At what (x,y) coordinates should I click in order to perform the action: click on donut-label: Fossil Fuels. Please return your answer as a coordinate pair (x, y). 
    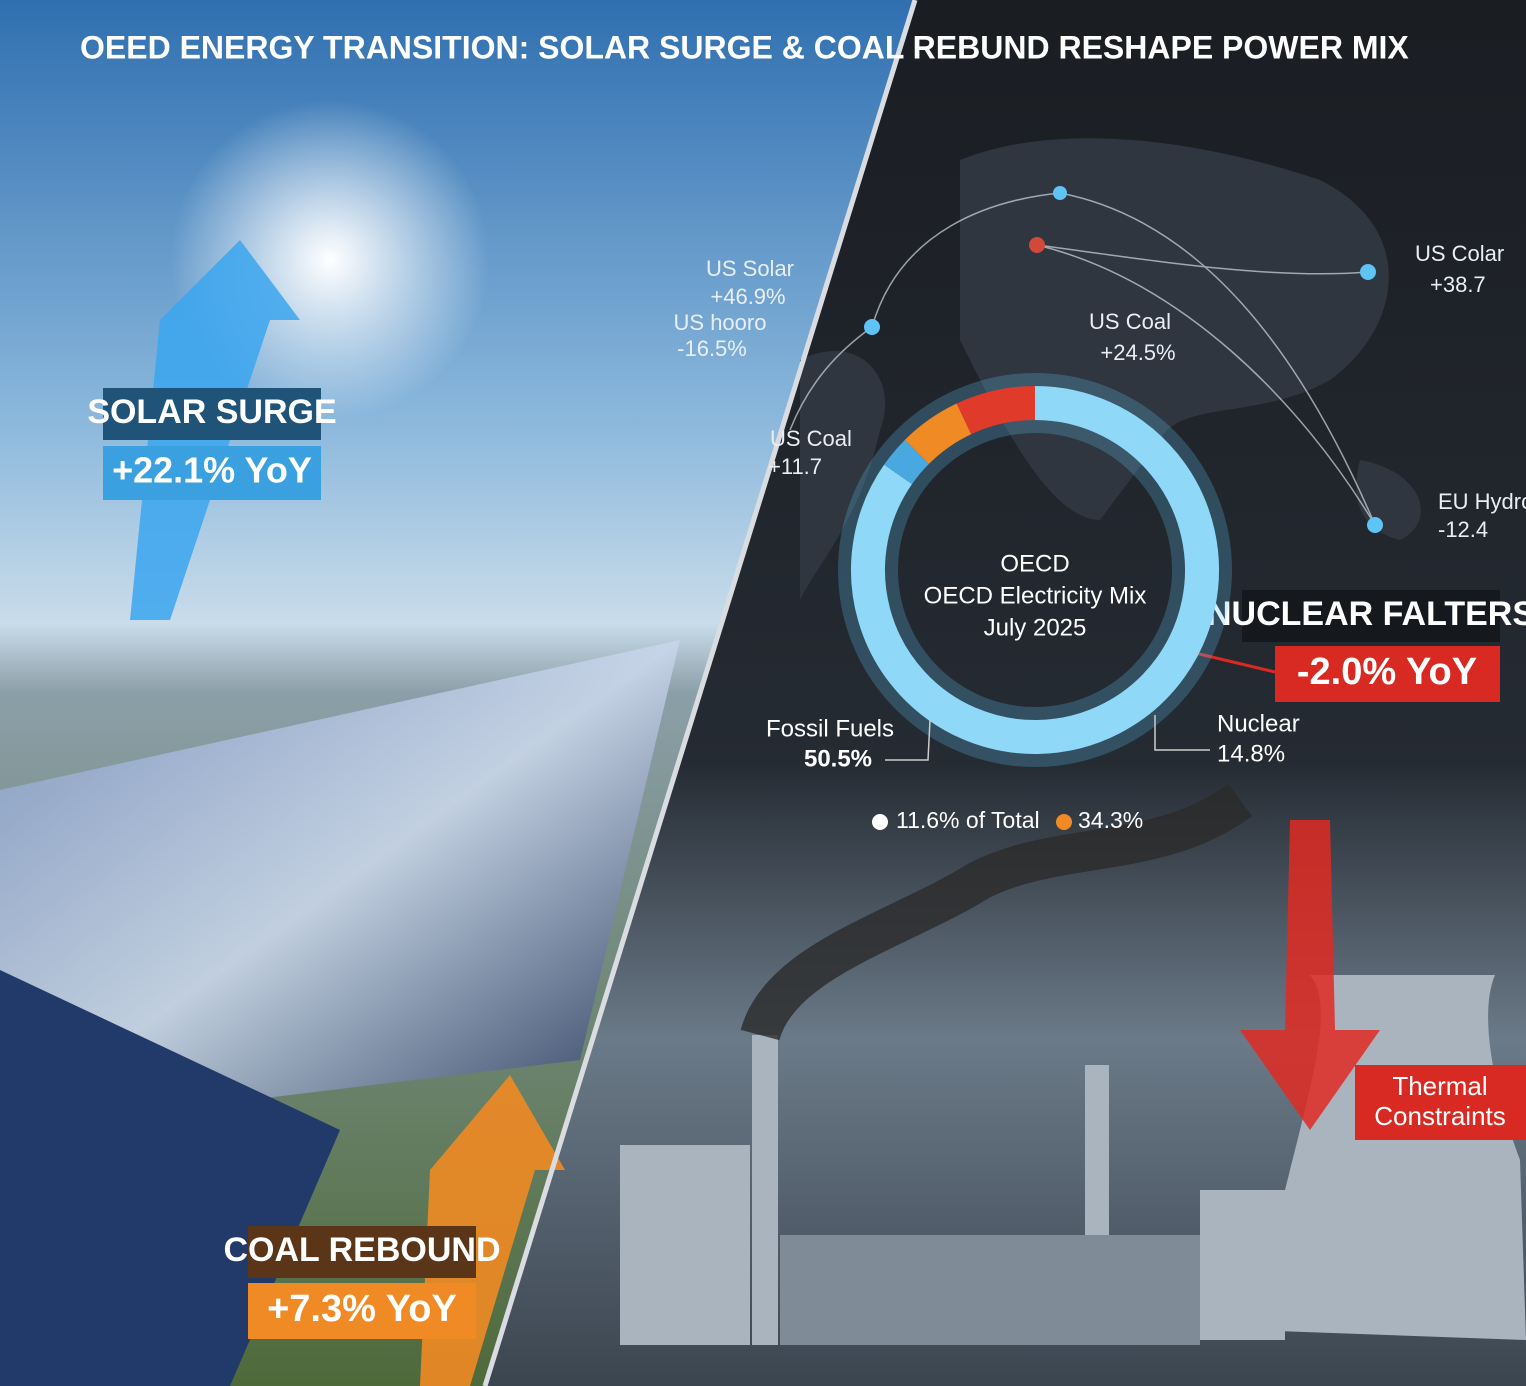
    Looking at the image, I should click on (830, 728).